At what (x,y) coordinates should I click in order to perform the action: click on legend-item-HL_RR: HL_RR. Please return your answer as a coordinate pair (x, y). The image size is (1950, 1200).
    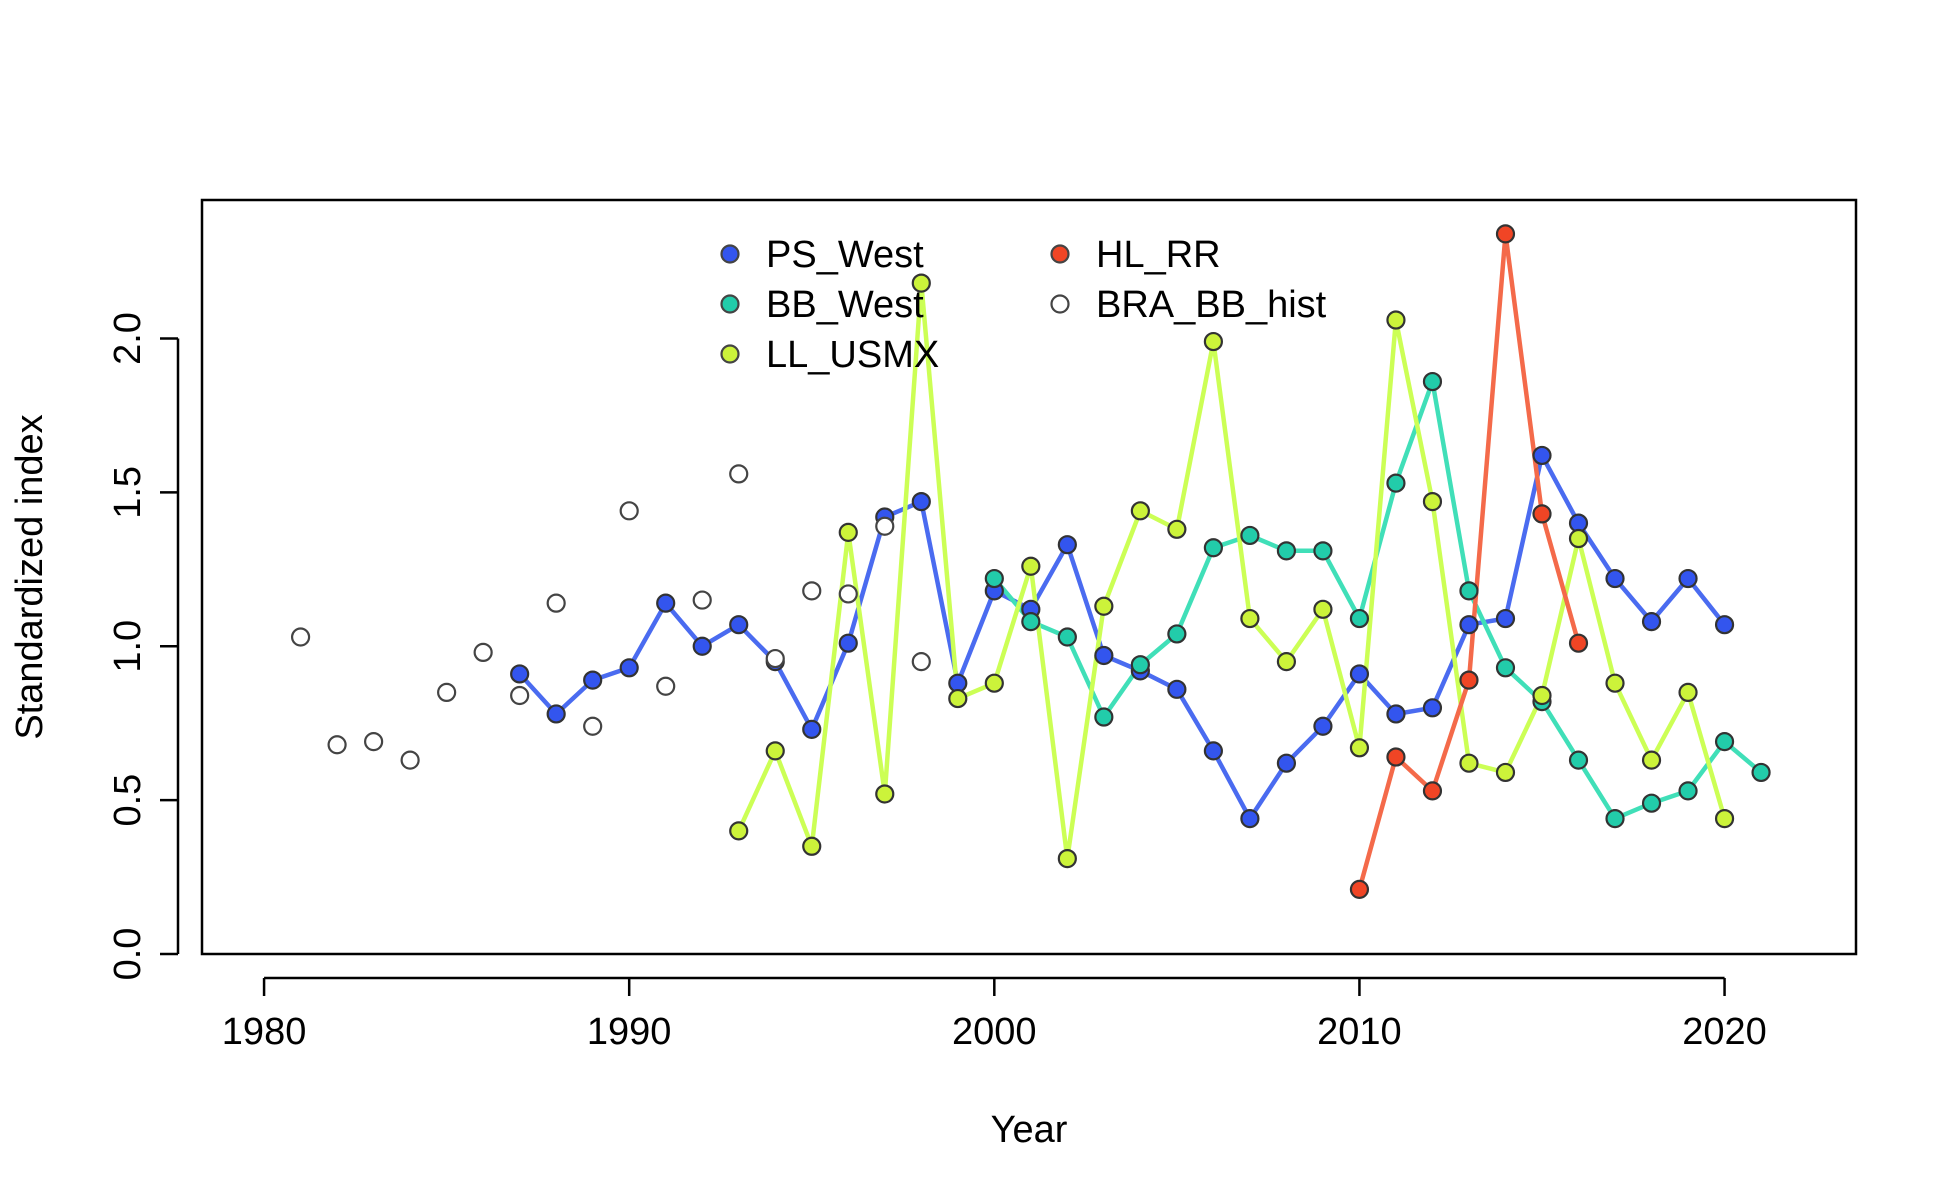
    Looking at the image, I should click on (1135, 255).